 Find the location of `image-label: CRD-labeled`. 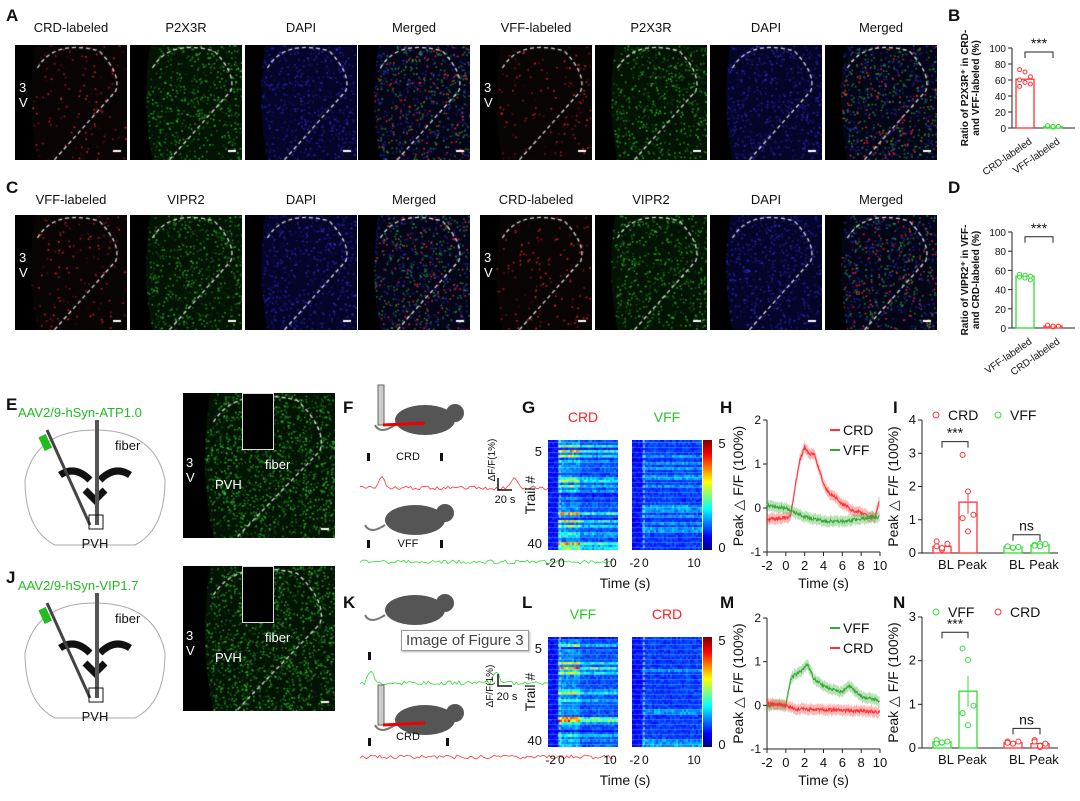

image-label: CRD-labeled is located at coordinates (71, 27).